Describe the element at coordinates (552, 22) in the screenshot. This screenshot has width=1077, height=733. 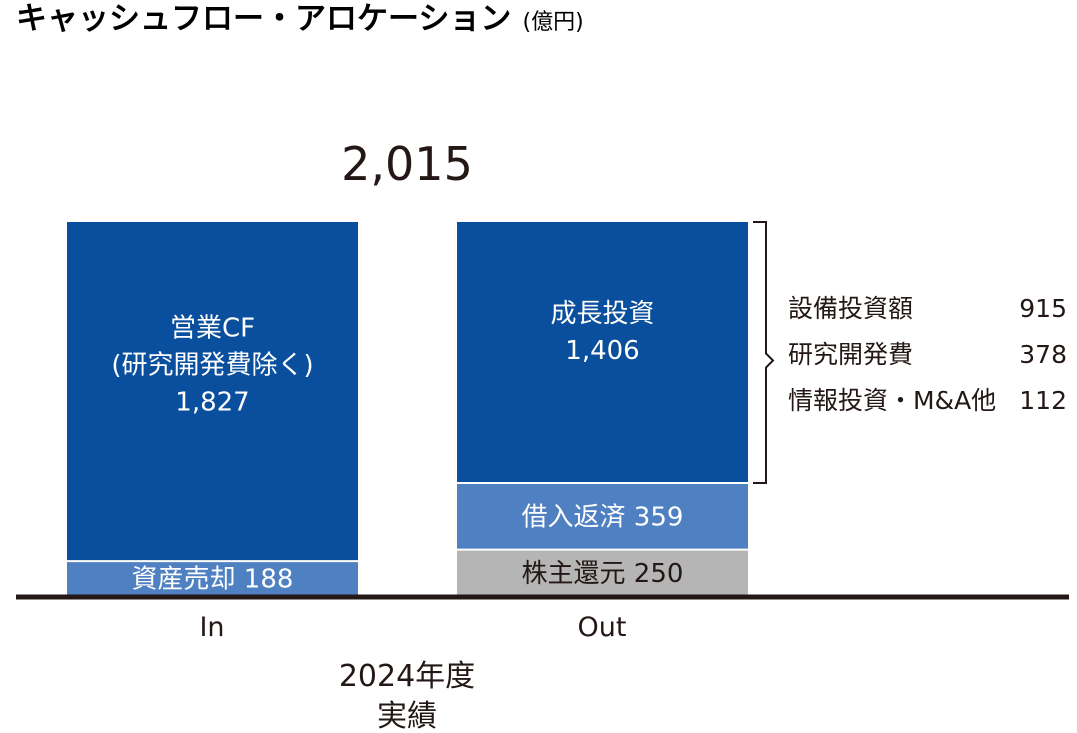
I see `chart-unit: (億円)` at that location.